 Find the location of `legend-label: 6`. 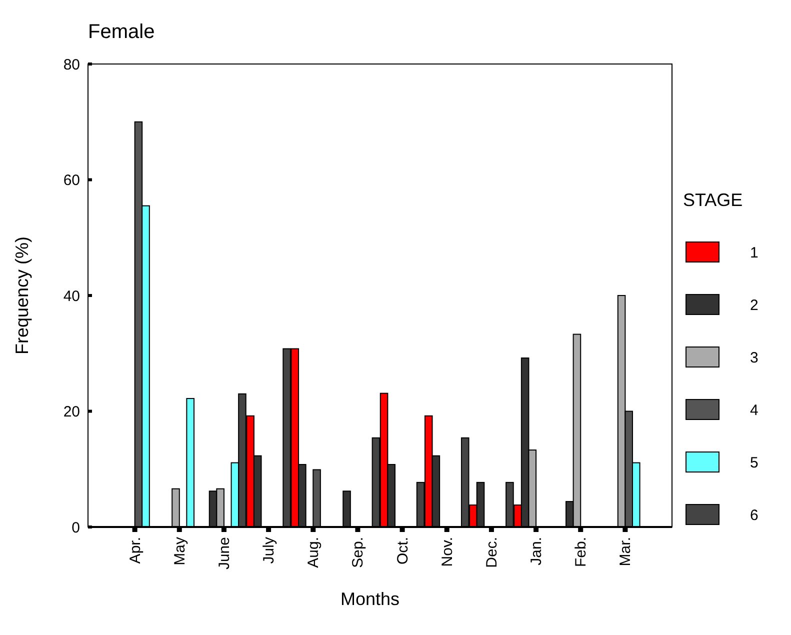

legend-label: 6 is located at coordinates (754, 515).